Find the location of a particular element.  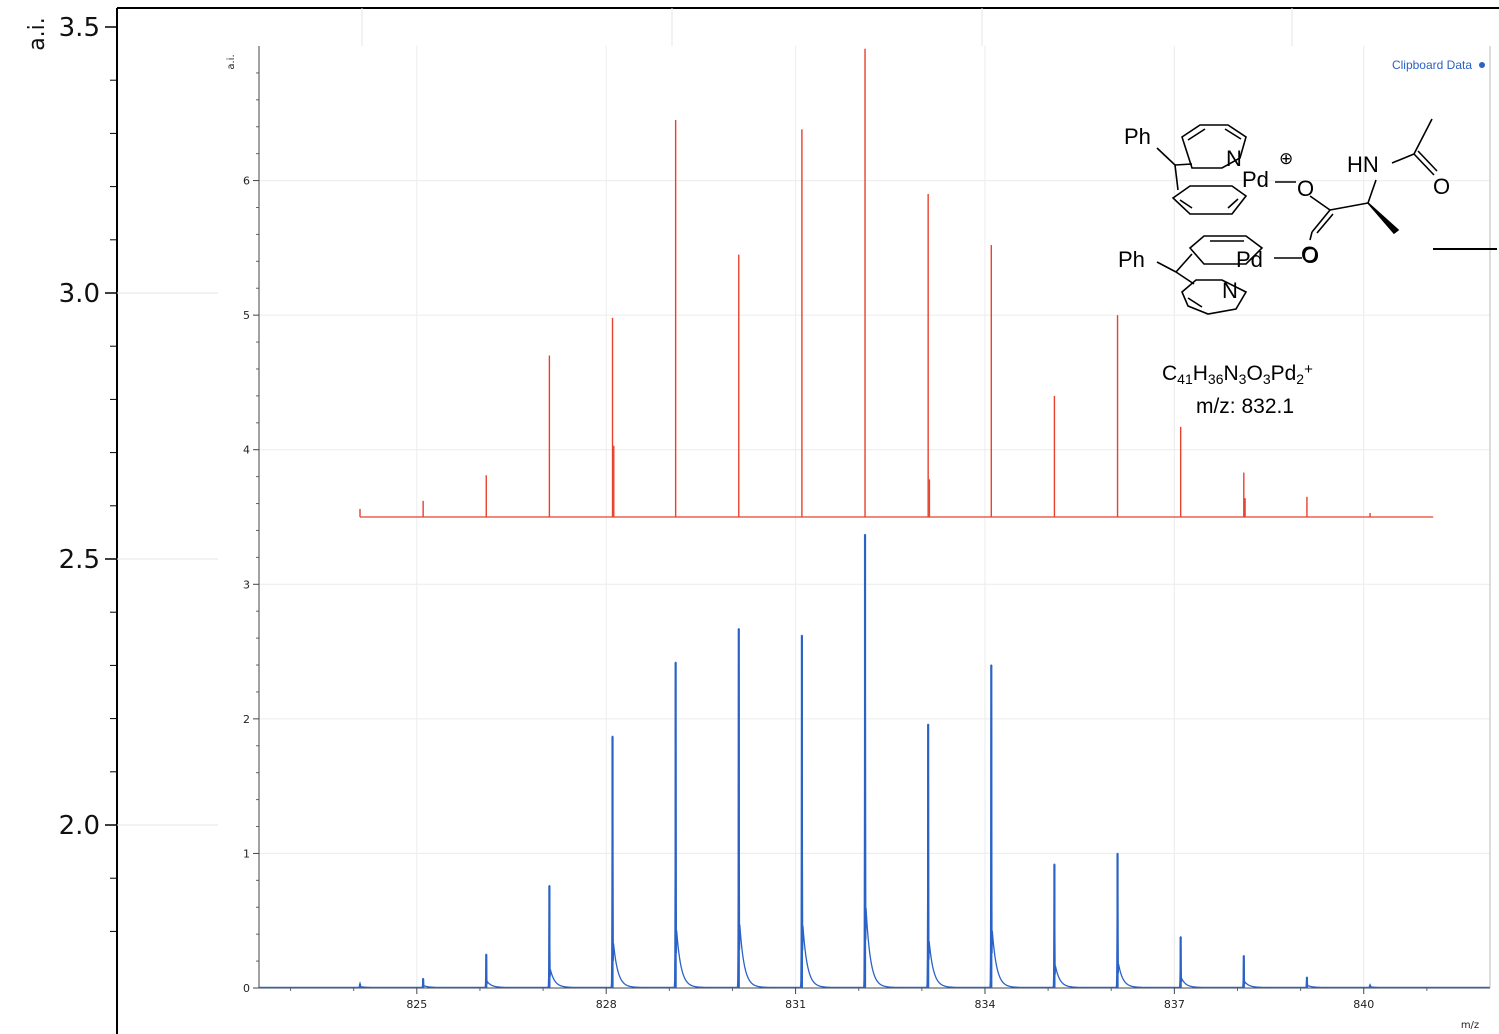

structure-labels: Ph N Pd ⊕ O HN O O Ph Pd O N is located at coordinates (1284, 213).